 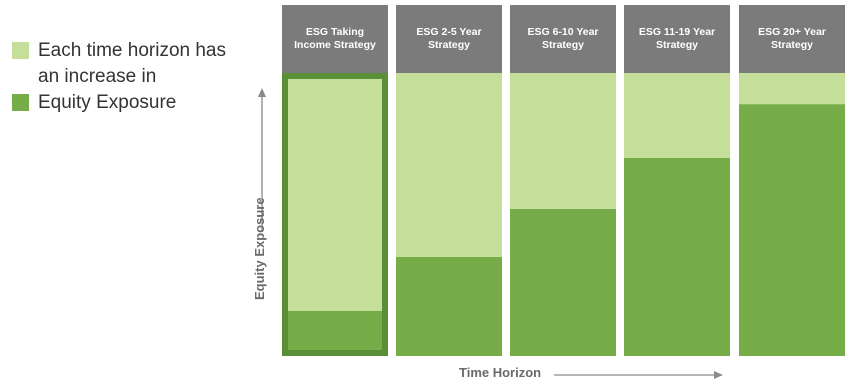 I want to click on legend-item-dark: Equity Exposure, so click(x=125, y=103).